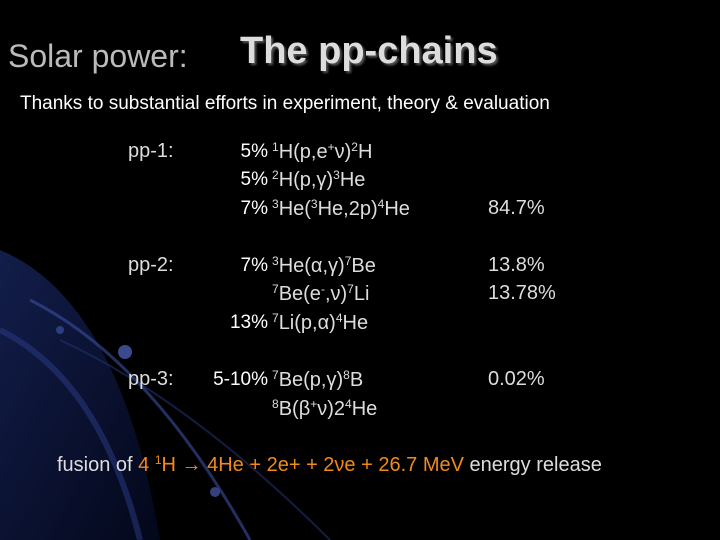  I want to click on chain-label: pp-1:, so click(151, 151).